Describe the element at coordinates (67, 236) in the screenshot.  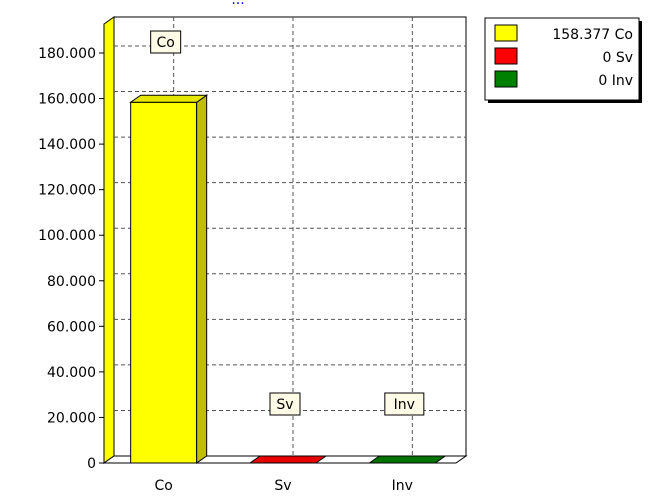
I see `y-tick-label: 100.000` at that location.